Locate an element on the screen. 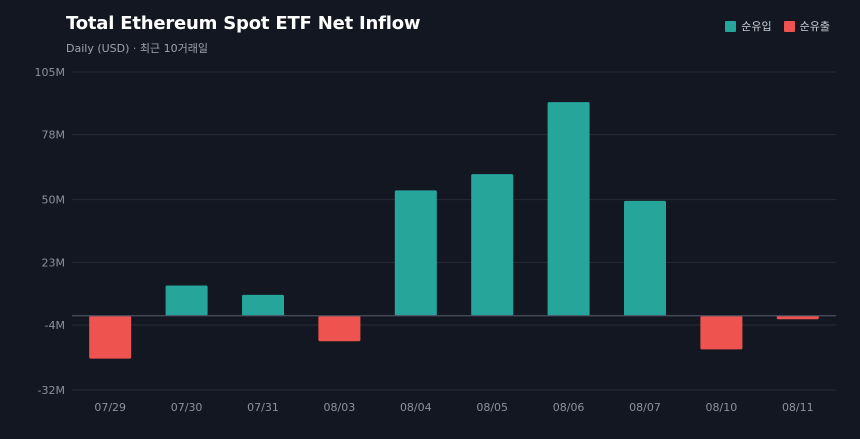 This screenshot has height=439, width=860. y-tick-label: 78M is located at coordinates (54, 135).